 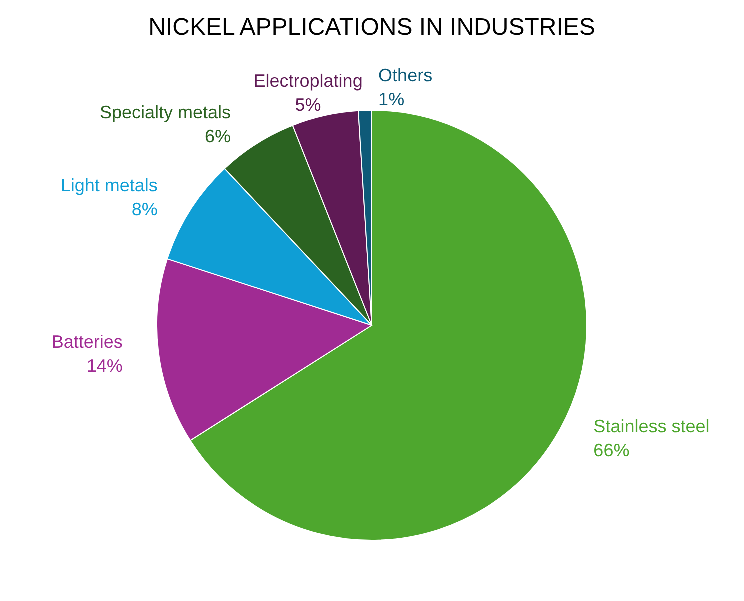 I want to click on data-label: 6%, so click(x=218, y=136).